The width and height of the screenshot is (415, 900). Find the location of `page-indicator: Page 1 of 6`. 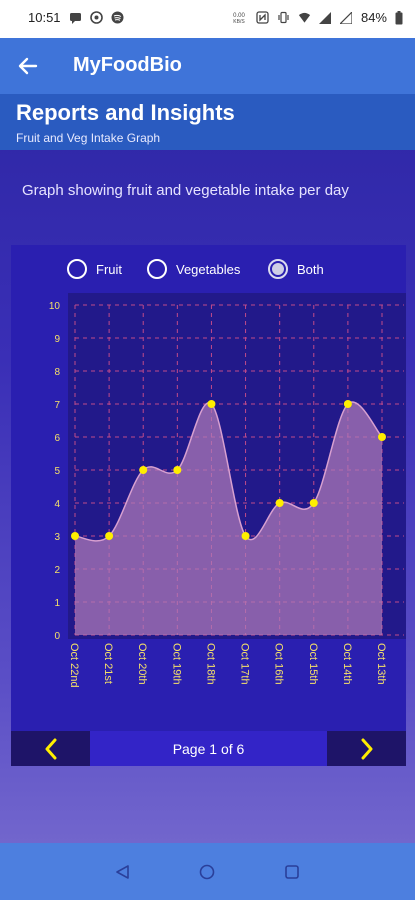

page-indicator: Page 1 of 6 is located at coordinates (208, 748).